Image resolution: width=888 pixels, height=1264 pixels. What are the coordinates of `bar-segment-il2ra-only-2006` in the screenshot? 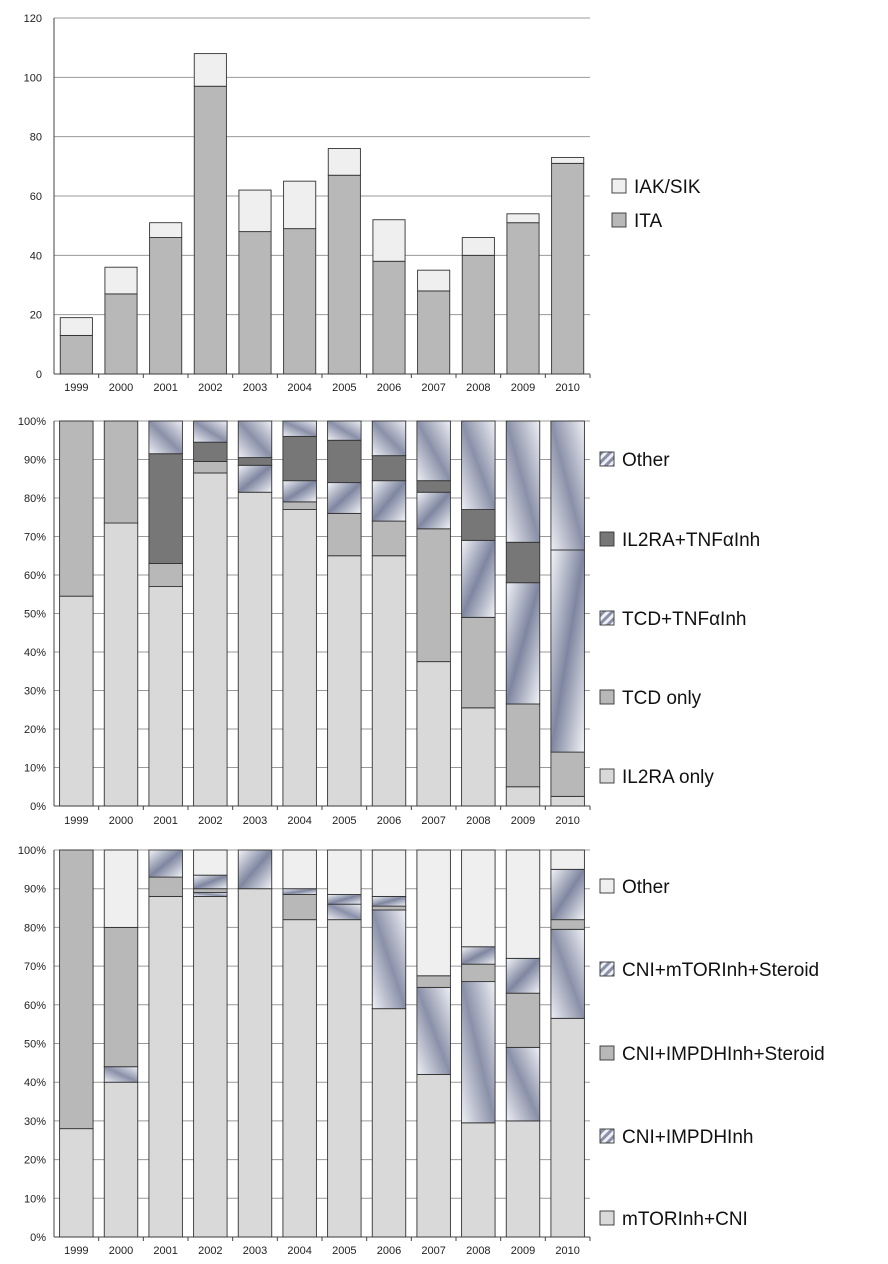 It's located at (389, 681).